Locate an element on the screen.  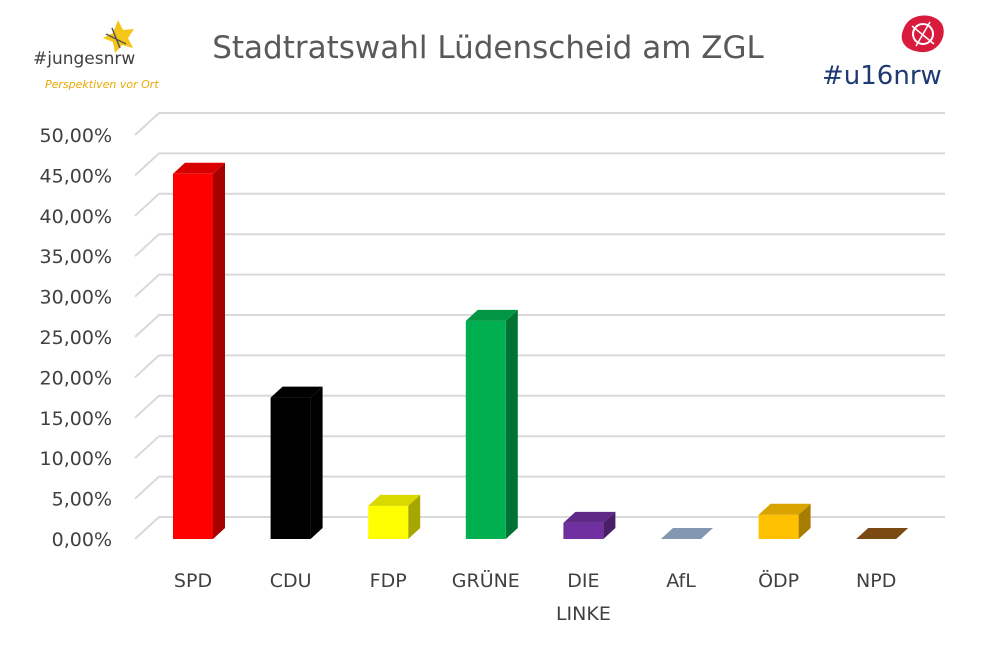
x-tick-label: AfL is located at coordinates (681, 581).